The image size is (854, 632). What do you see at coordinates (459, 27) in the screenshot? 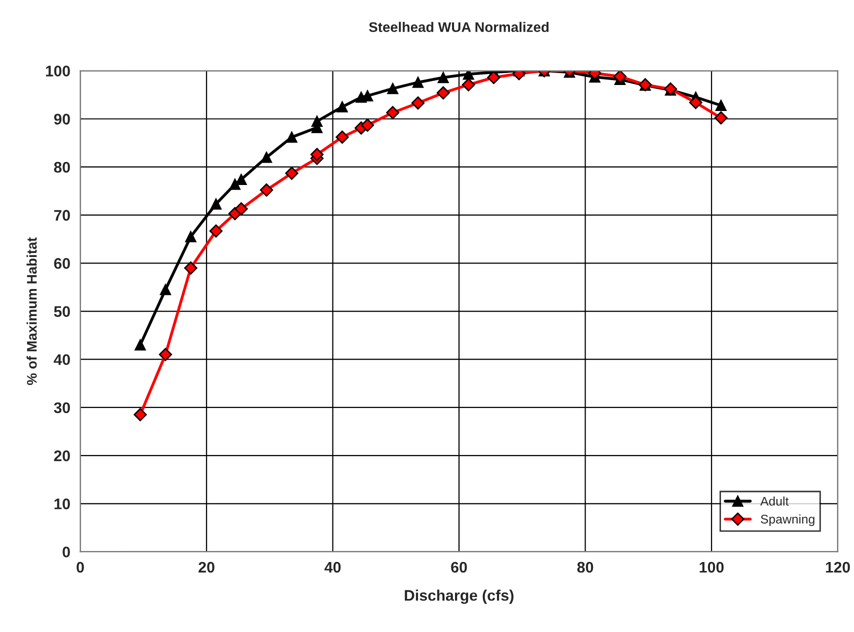
I see `chart-title: Steelhead WUA Normalized` at bounding box center [459, 27].